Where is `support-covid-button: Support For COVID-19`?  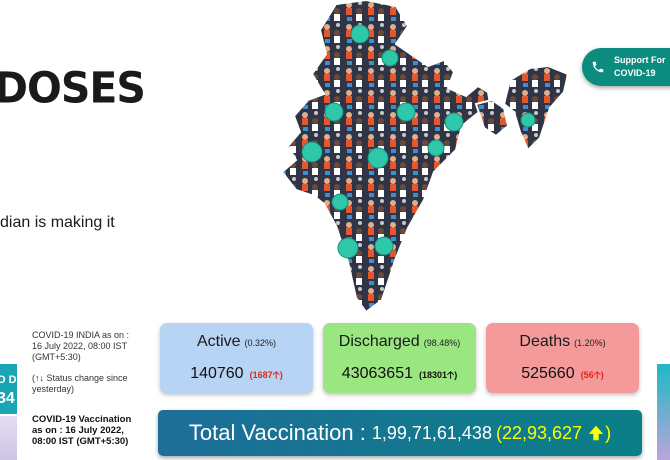
support-covid-button: Support For COVID-19 is located at coordinates (626, 67).